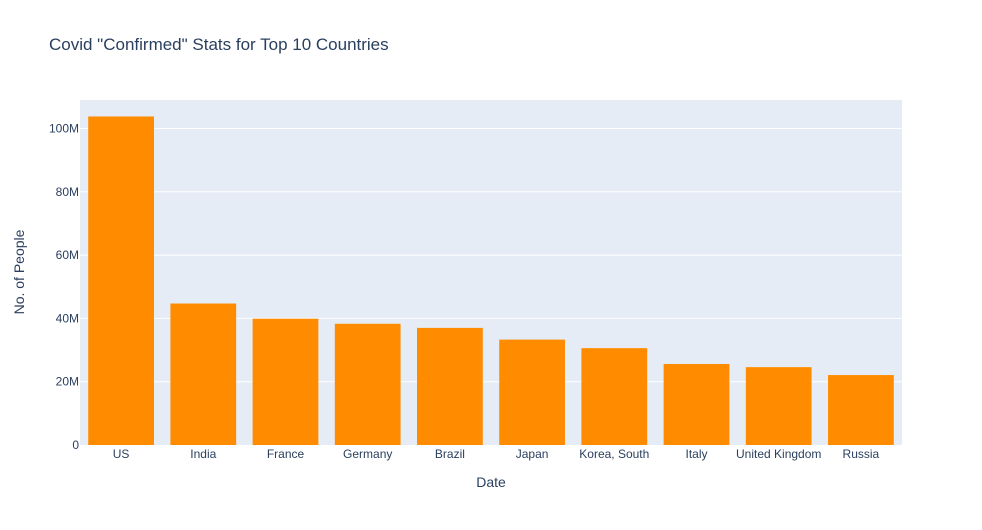 This screenshot has height=530, width=982. I want to click on x-tick-label: Japan, so click(532, 454).